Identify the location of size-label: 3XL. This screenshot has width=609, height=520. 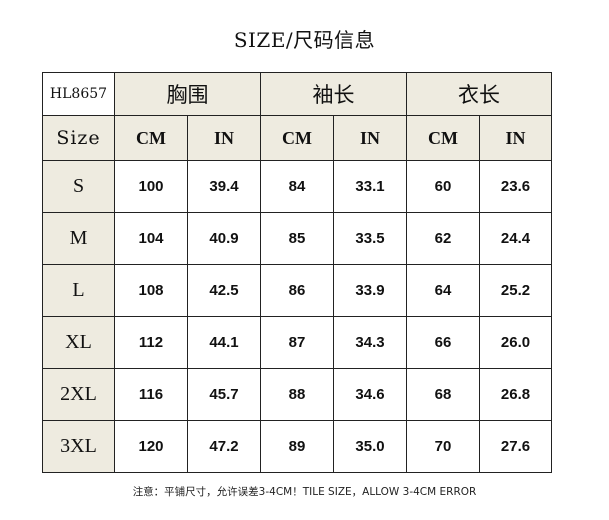
(78, 446).